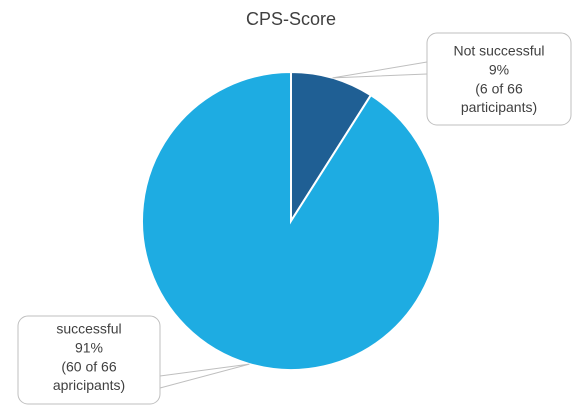 The width and height of the screenshot is (581, 409). I want to click on chart-title: CPS-Score, so click(291, 19).